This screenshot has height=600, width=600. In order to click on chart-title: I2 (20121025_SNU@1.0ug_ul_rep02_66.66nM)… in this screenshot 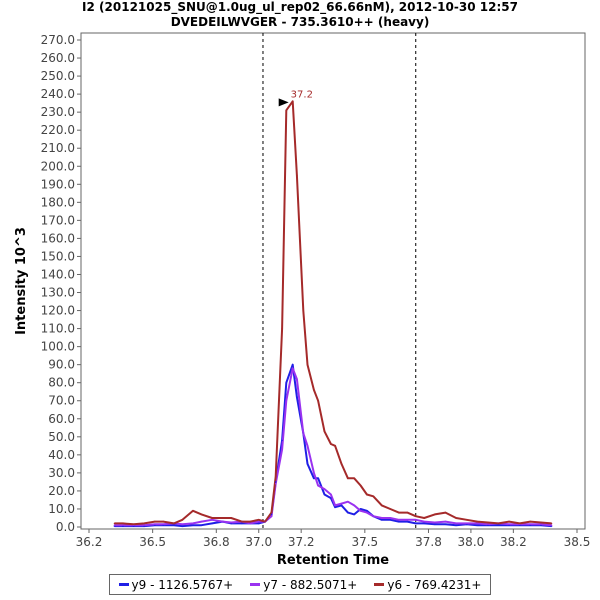, I will do `click(300, 15)`.